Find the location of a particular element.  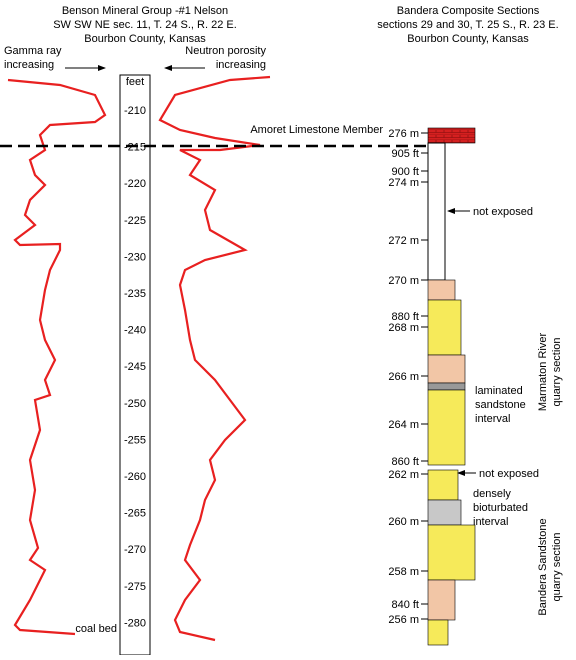

well-title: SW SW NE sec. 11, T. 24 S., R. 22 E. is located at coordinates (145, 25).